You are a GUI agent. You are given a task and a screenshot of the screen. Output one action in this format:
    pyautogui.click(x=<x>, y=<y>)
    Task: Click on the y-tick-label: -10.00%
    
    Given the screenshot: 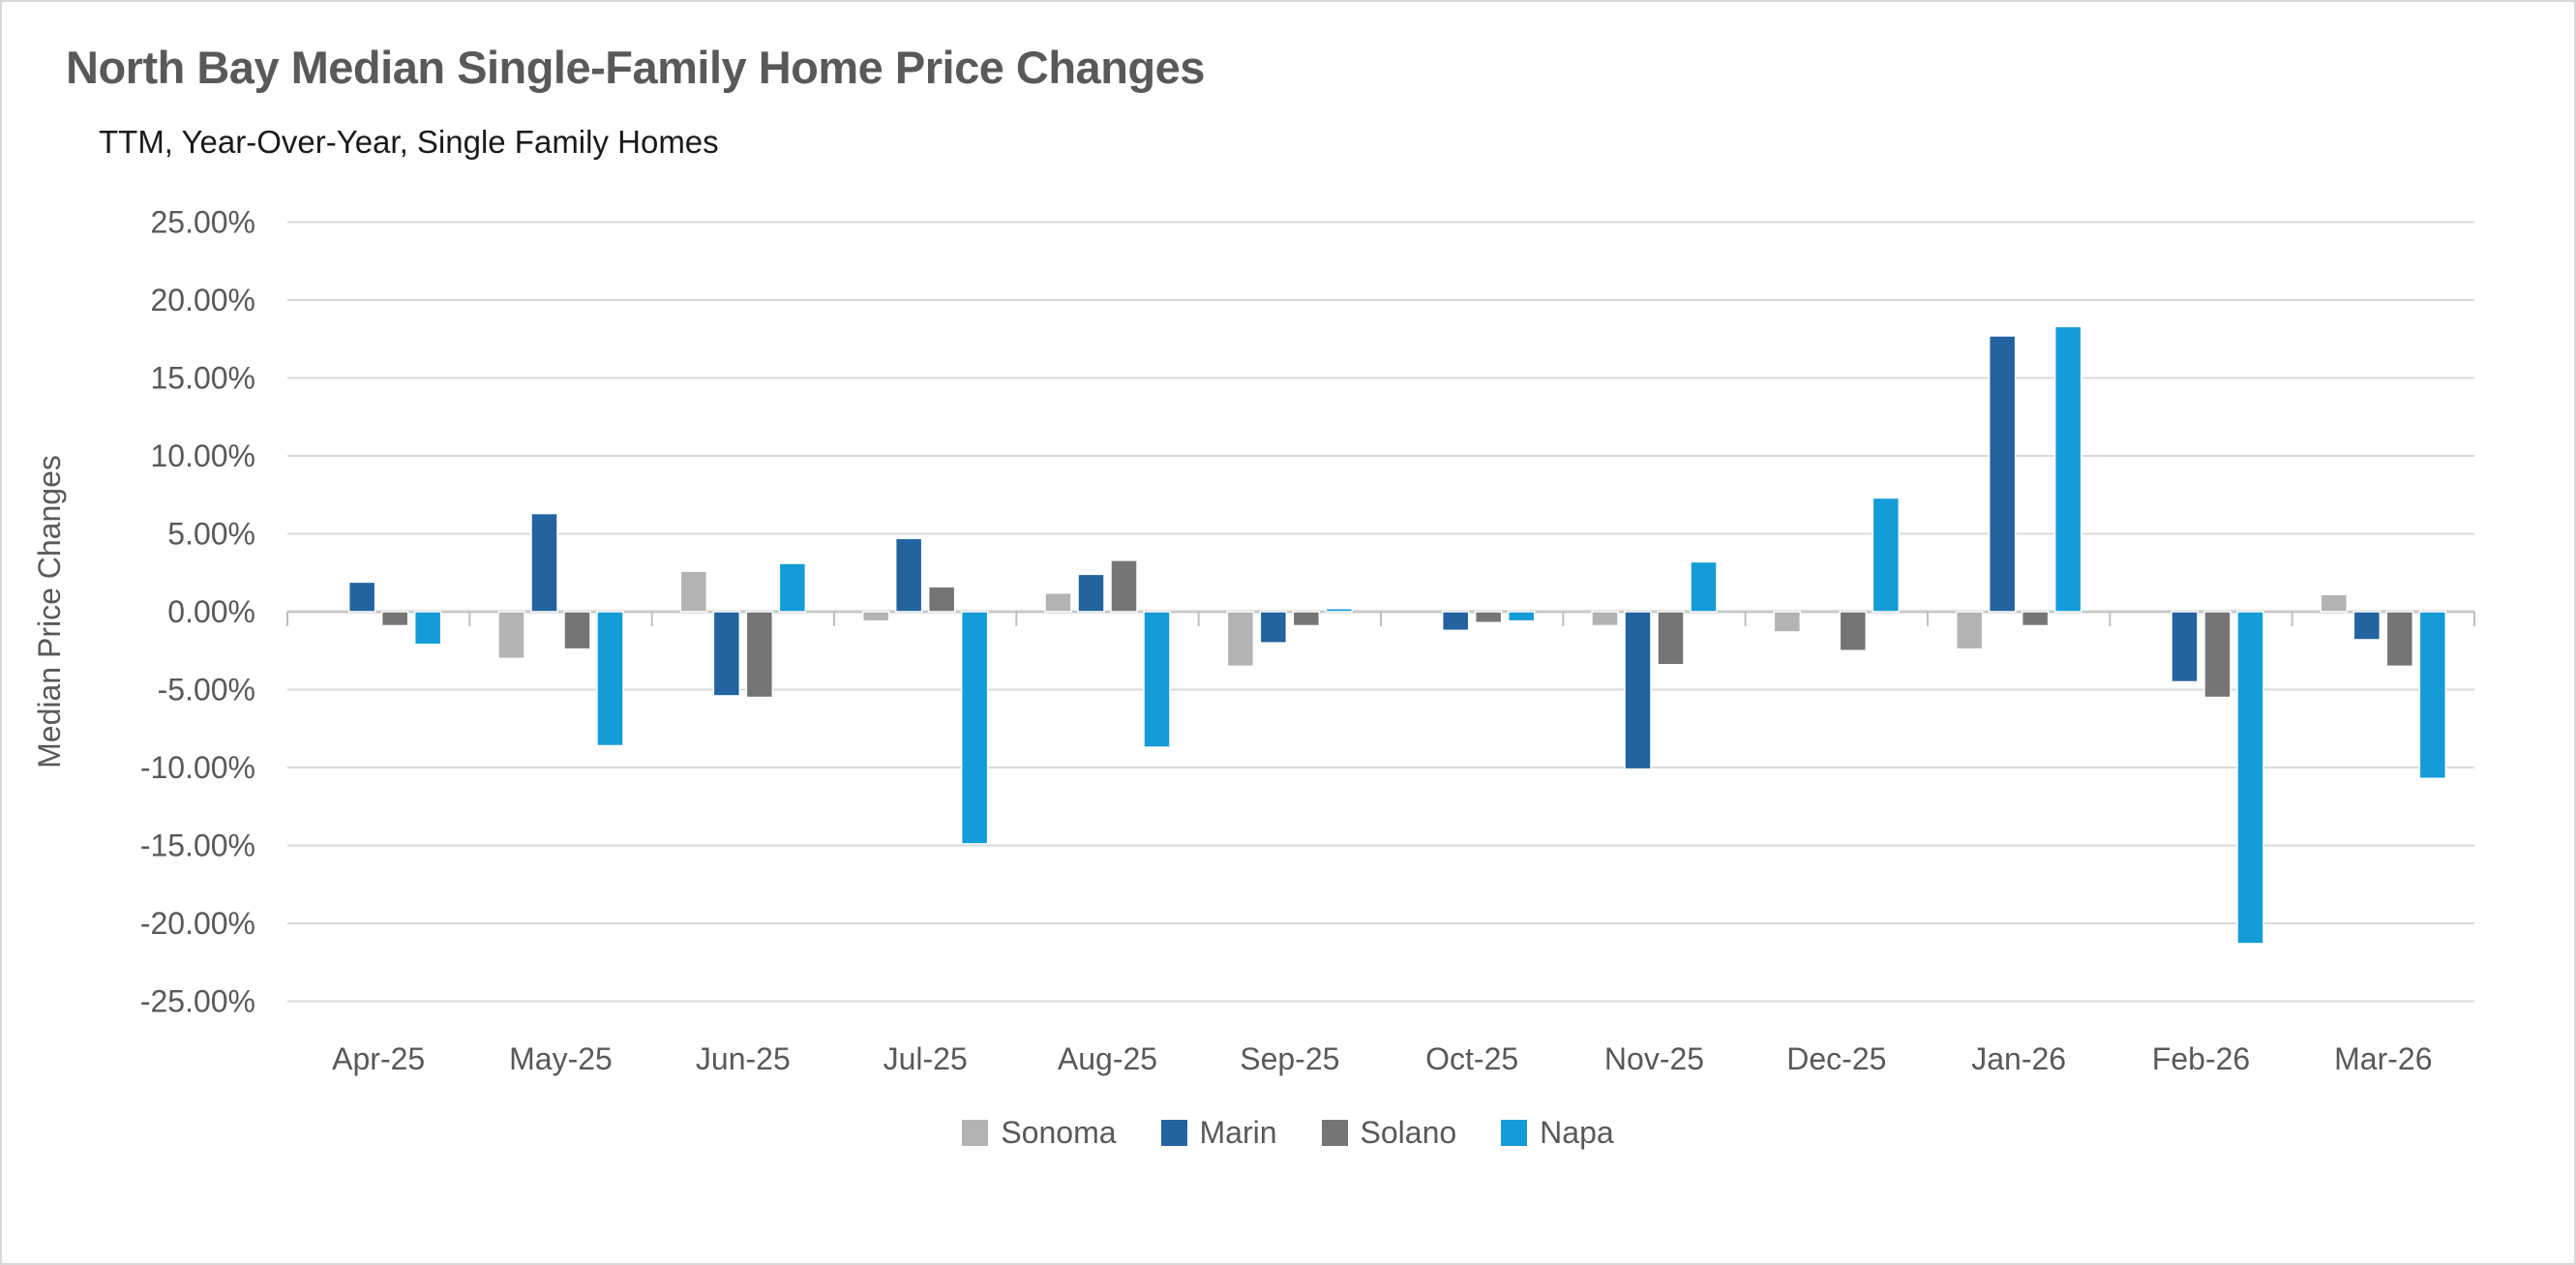 What is the action you would take?
    pyautogui.click(x=197, y=768)
    